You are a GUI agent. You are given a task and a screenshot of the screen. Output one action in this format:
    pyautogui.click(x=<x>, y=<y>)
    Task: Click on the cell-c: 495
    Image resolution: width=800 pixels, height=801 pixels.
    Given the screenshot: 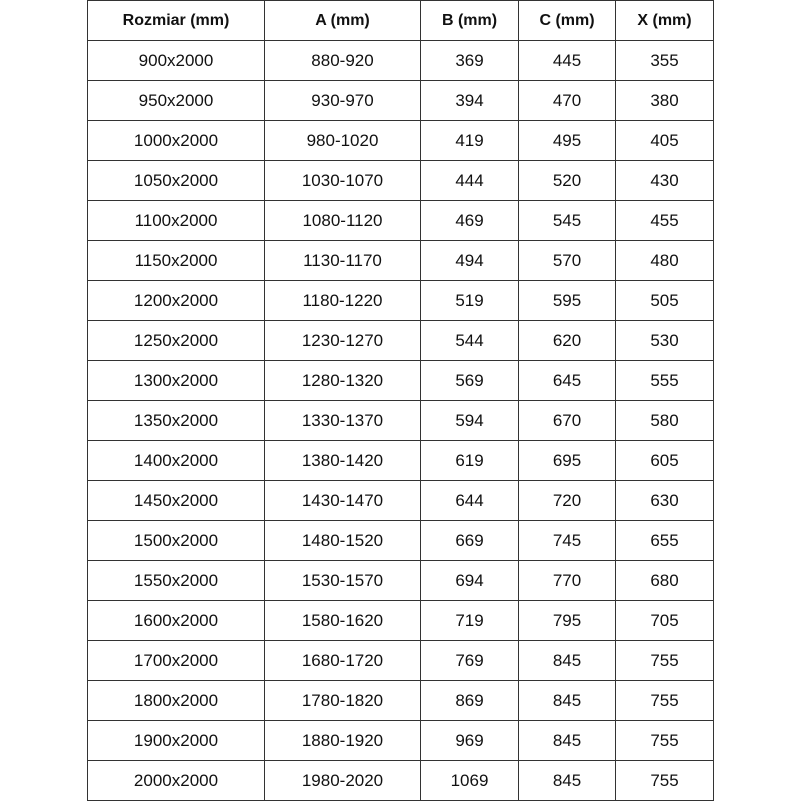 What is the action you would take?
    pyautogui.click(x=567, y=140)
    